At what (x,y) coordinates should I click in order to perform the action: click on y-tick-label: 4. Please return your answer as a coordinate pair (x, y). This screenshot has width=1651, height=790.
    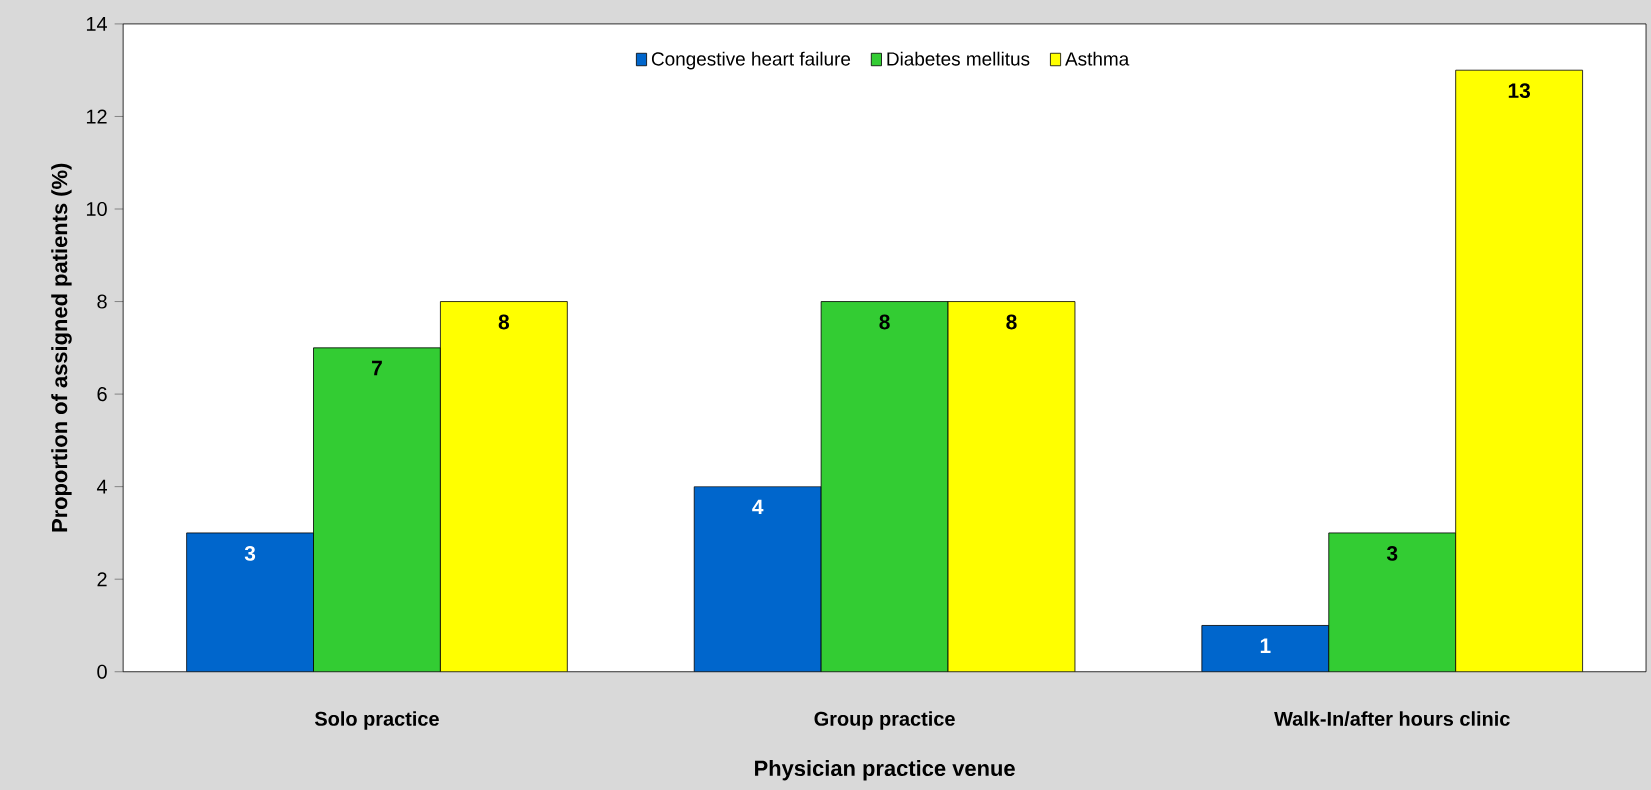
    Looking at the image, I should click on (102, 486).